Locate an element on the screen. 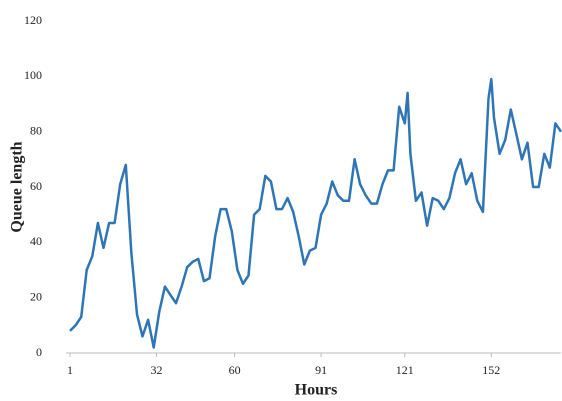 Image resolution: width=562 pixels, height=401 pixels. x-tick-label: 152 is located at coordinates (491, 370).